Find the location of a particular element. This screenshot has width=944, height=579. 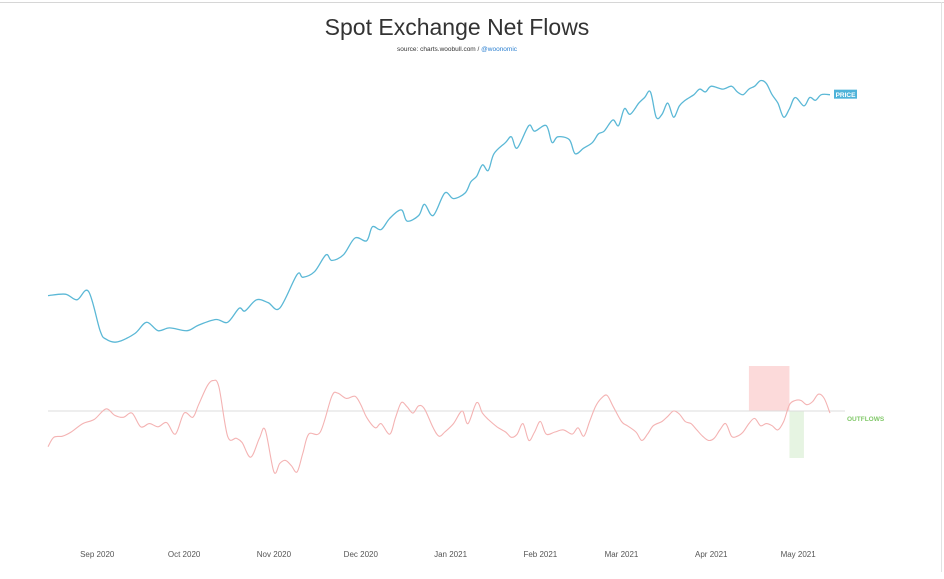

price-tag-background is located at coordinates (845, 94).